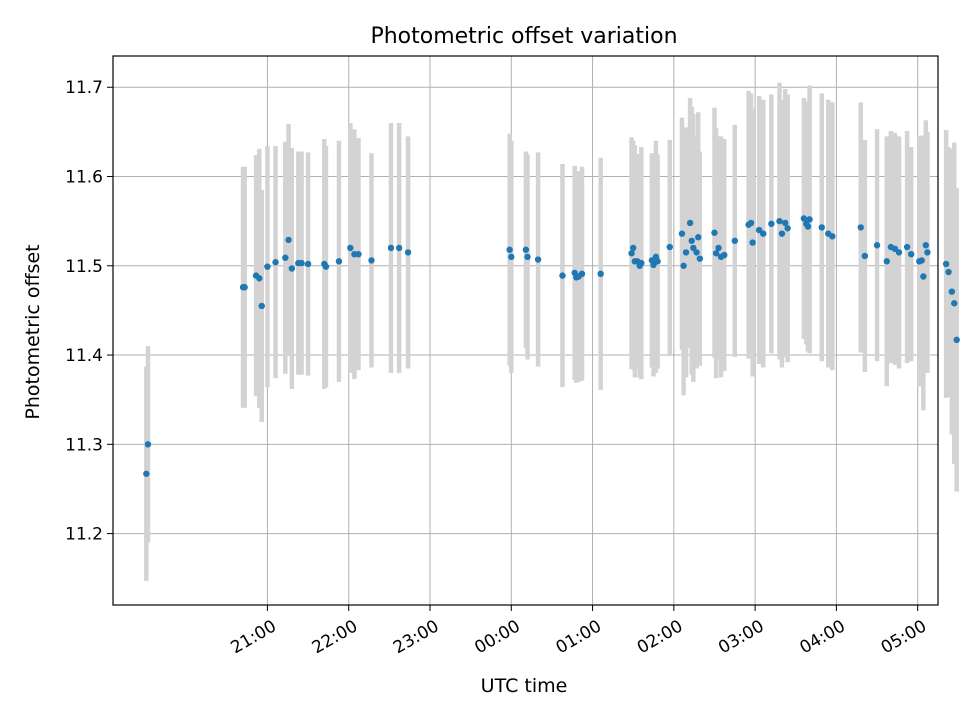 Image resolution: width=960 pixels, height=720 pixels. I want to click on x-tick-label: 21:00, so click(253, 637).